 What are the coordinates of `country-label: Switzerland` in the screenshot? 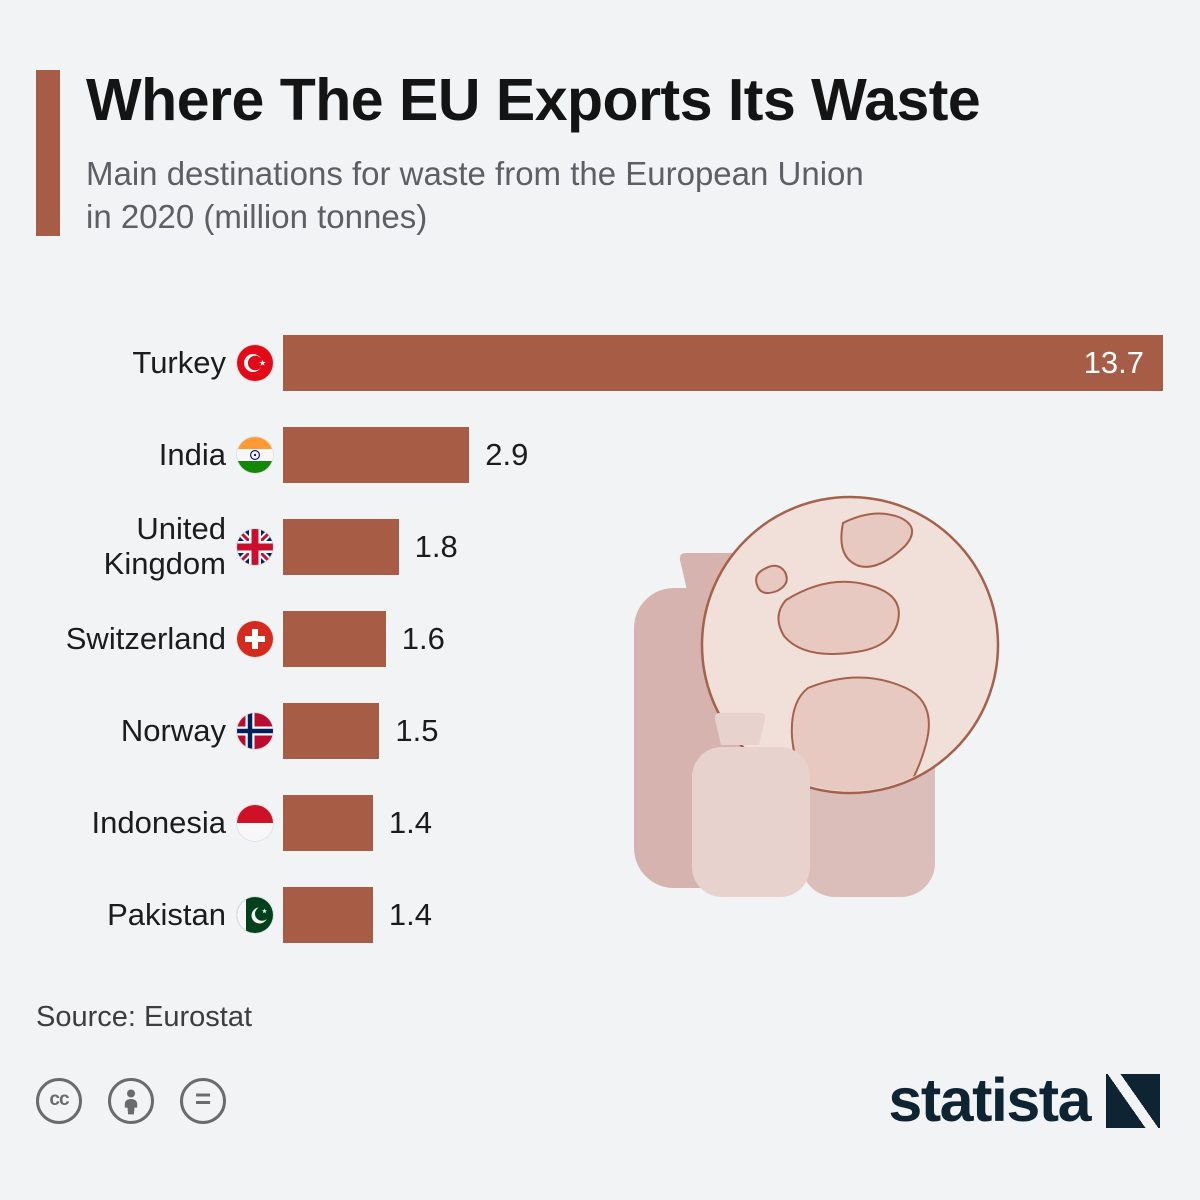 It's located at (145, 638).